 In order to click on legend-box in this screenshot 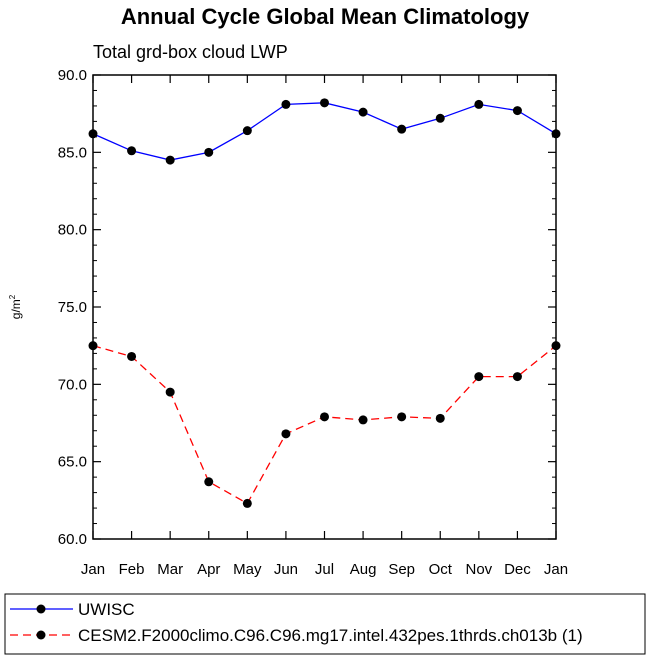, I will do `click(325, 624)`.